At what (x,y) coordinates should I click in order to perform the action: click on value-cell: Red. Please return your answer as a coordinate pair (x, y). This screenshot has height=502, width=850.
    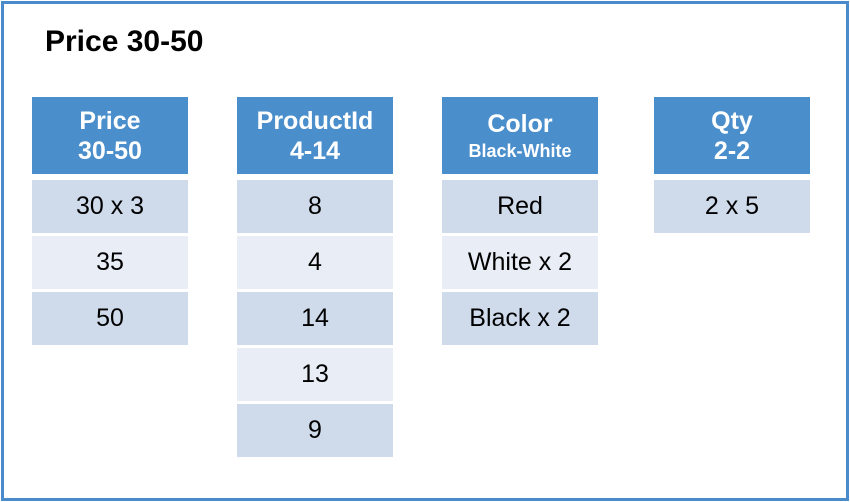
    Looking at the image, I should click on (520, 206).